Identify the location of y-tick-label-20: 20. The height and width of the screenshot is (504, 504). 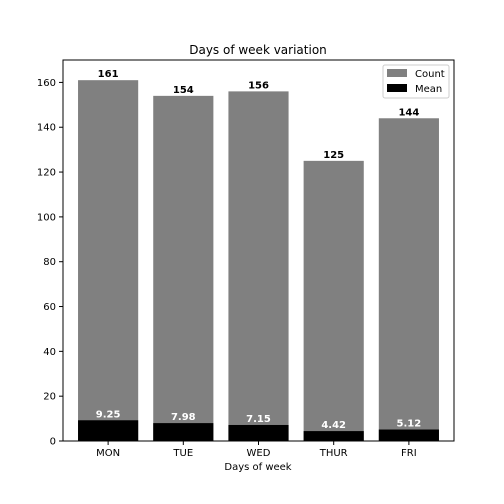
(49, 397).